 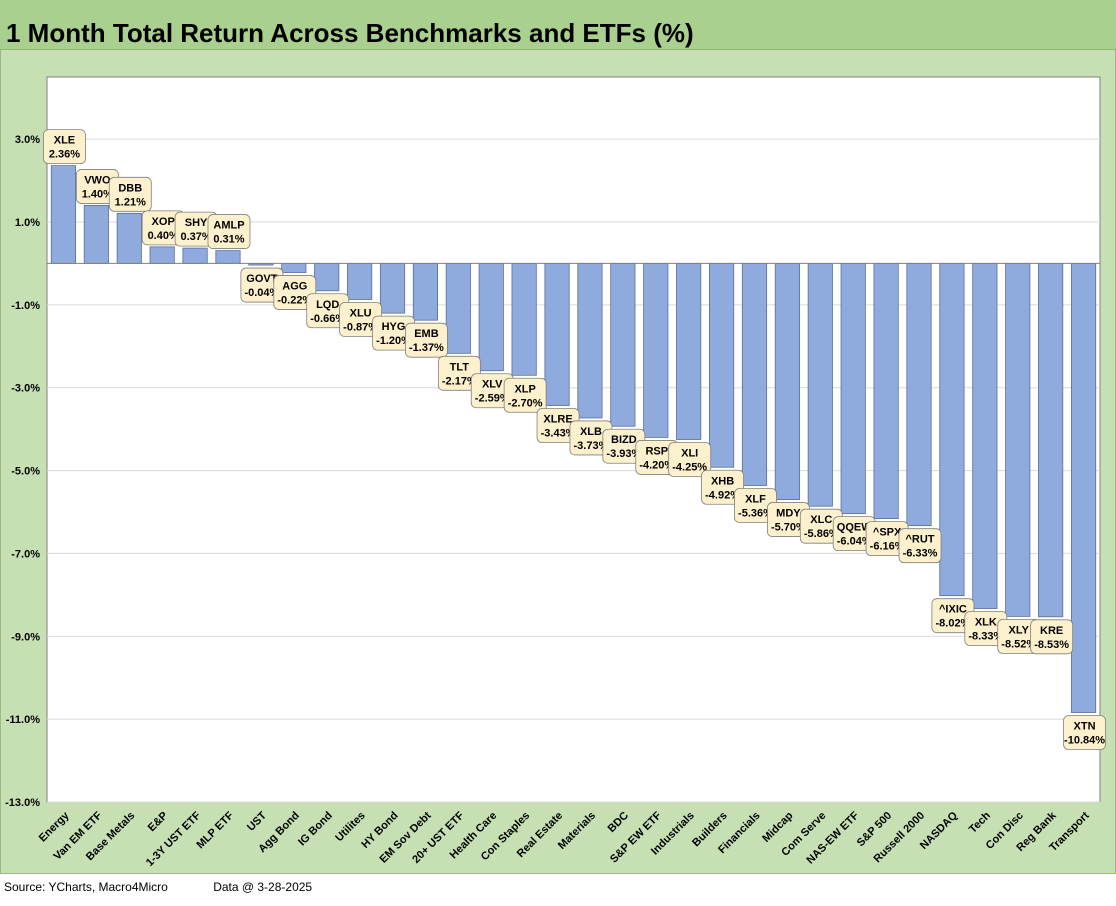 What do you see at coordinates (623, 454) in the screenshot?
I see `data-label-value: -3.93%` at bounding box center [623, 454].